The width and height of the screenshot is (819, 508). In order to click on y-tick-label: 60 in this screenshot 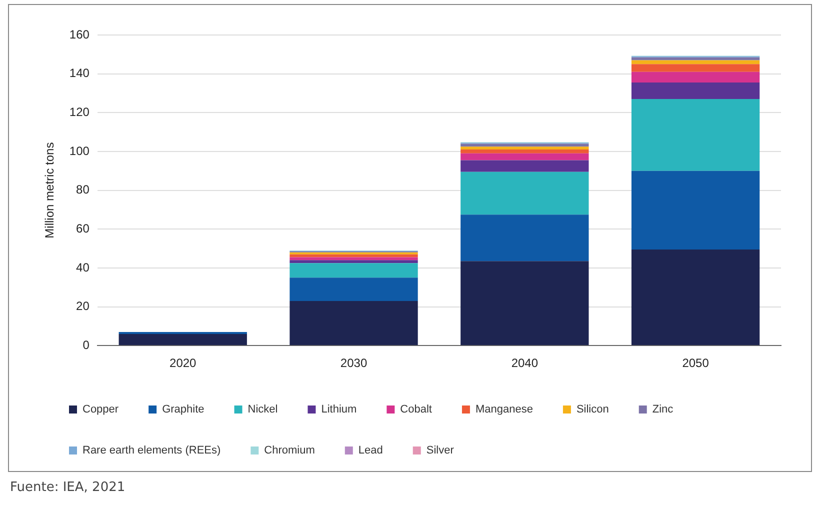, I will do `click(83, 228)`.